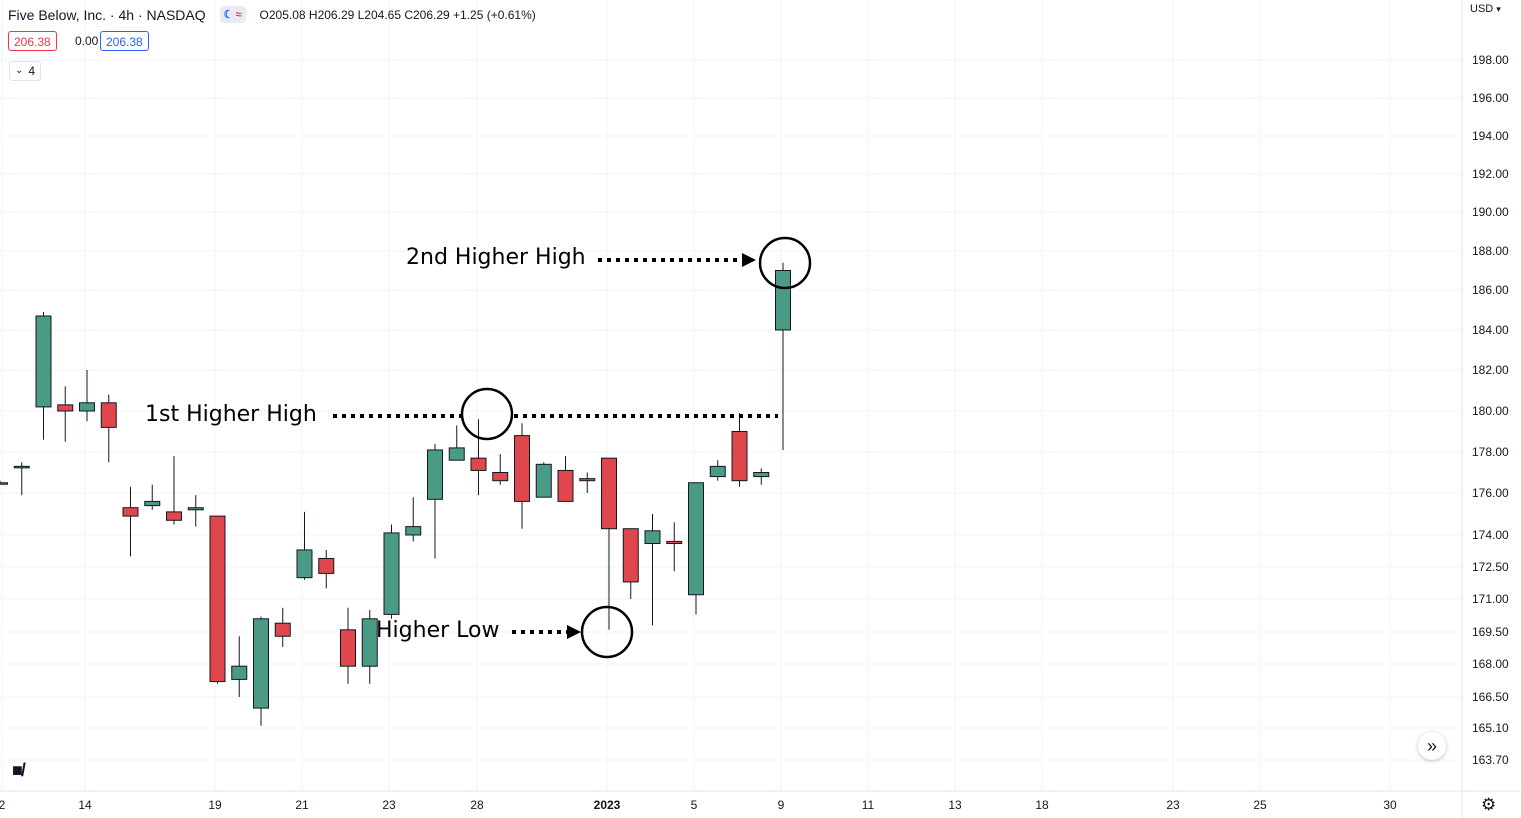 The image size is (1521, 818). I want to click on x-tick-label: 2023, so click(607, 805).